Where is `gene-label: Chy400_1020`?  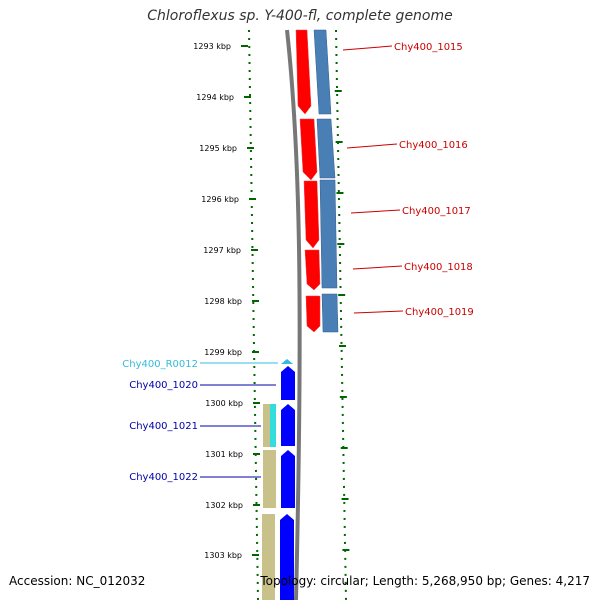
gene-label: Chy400_1020 is located at coordinates (163, 385).